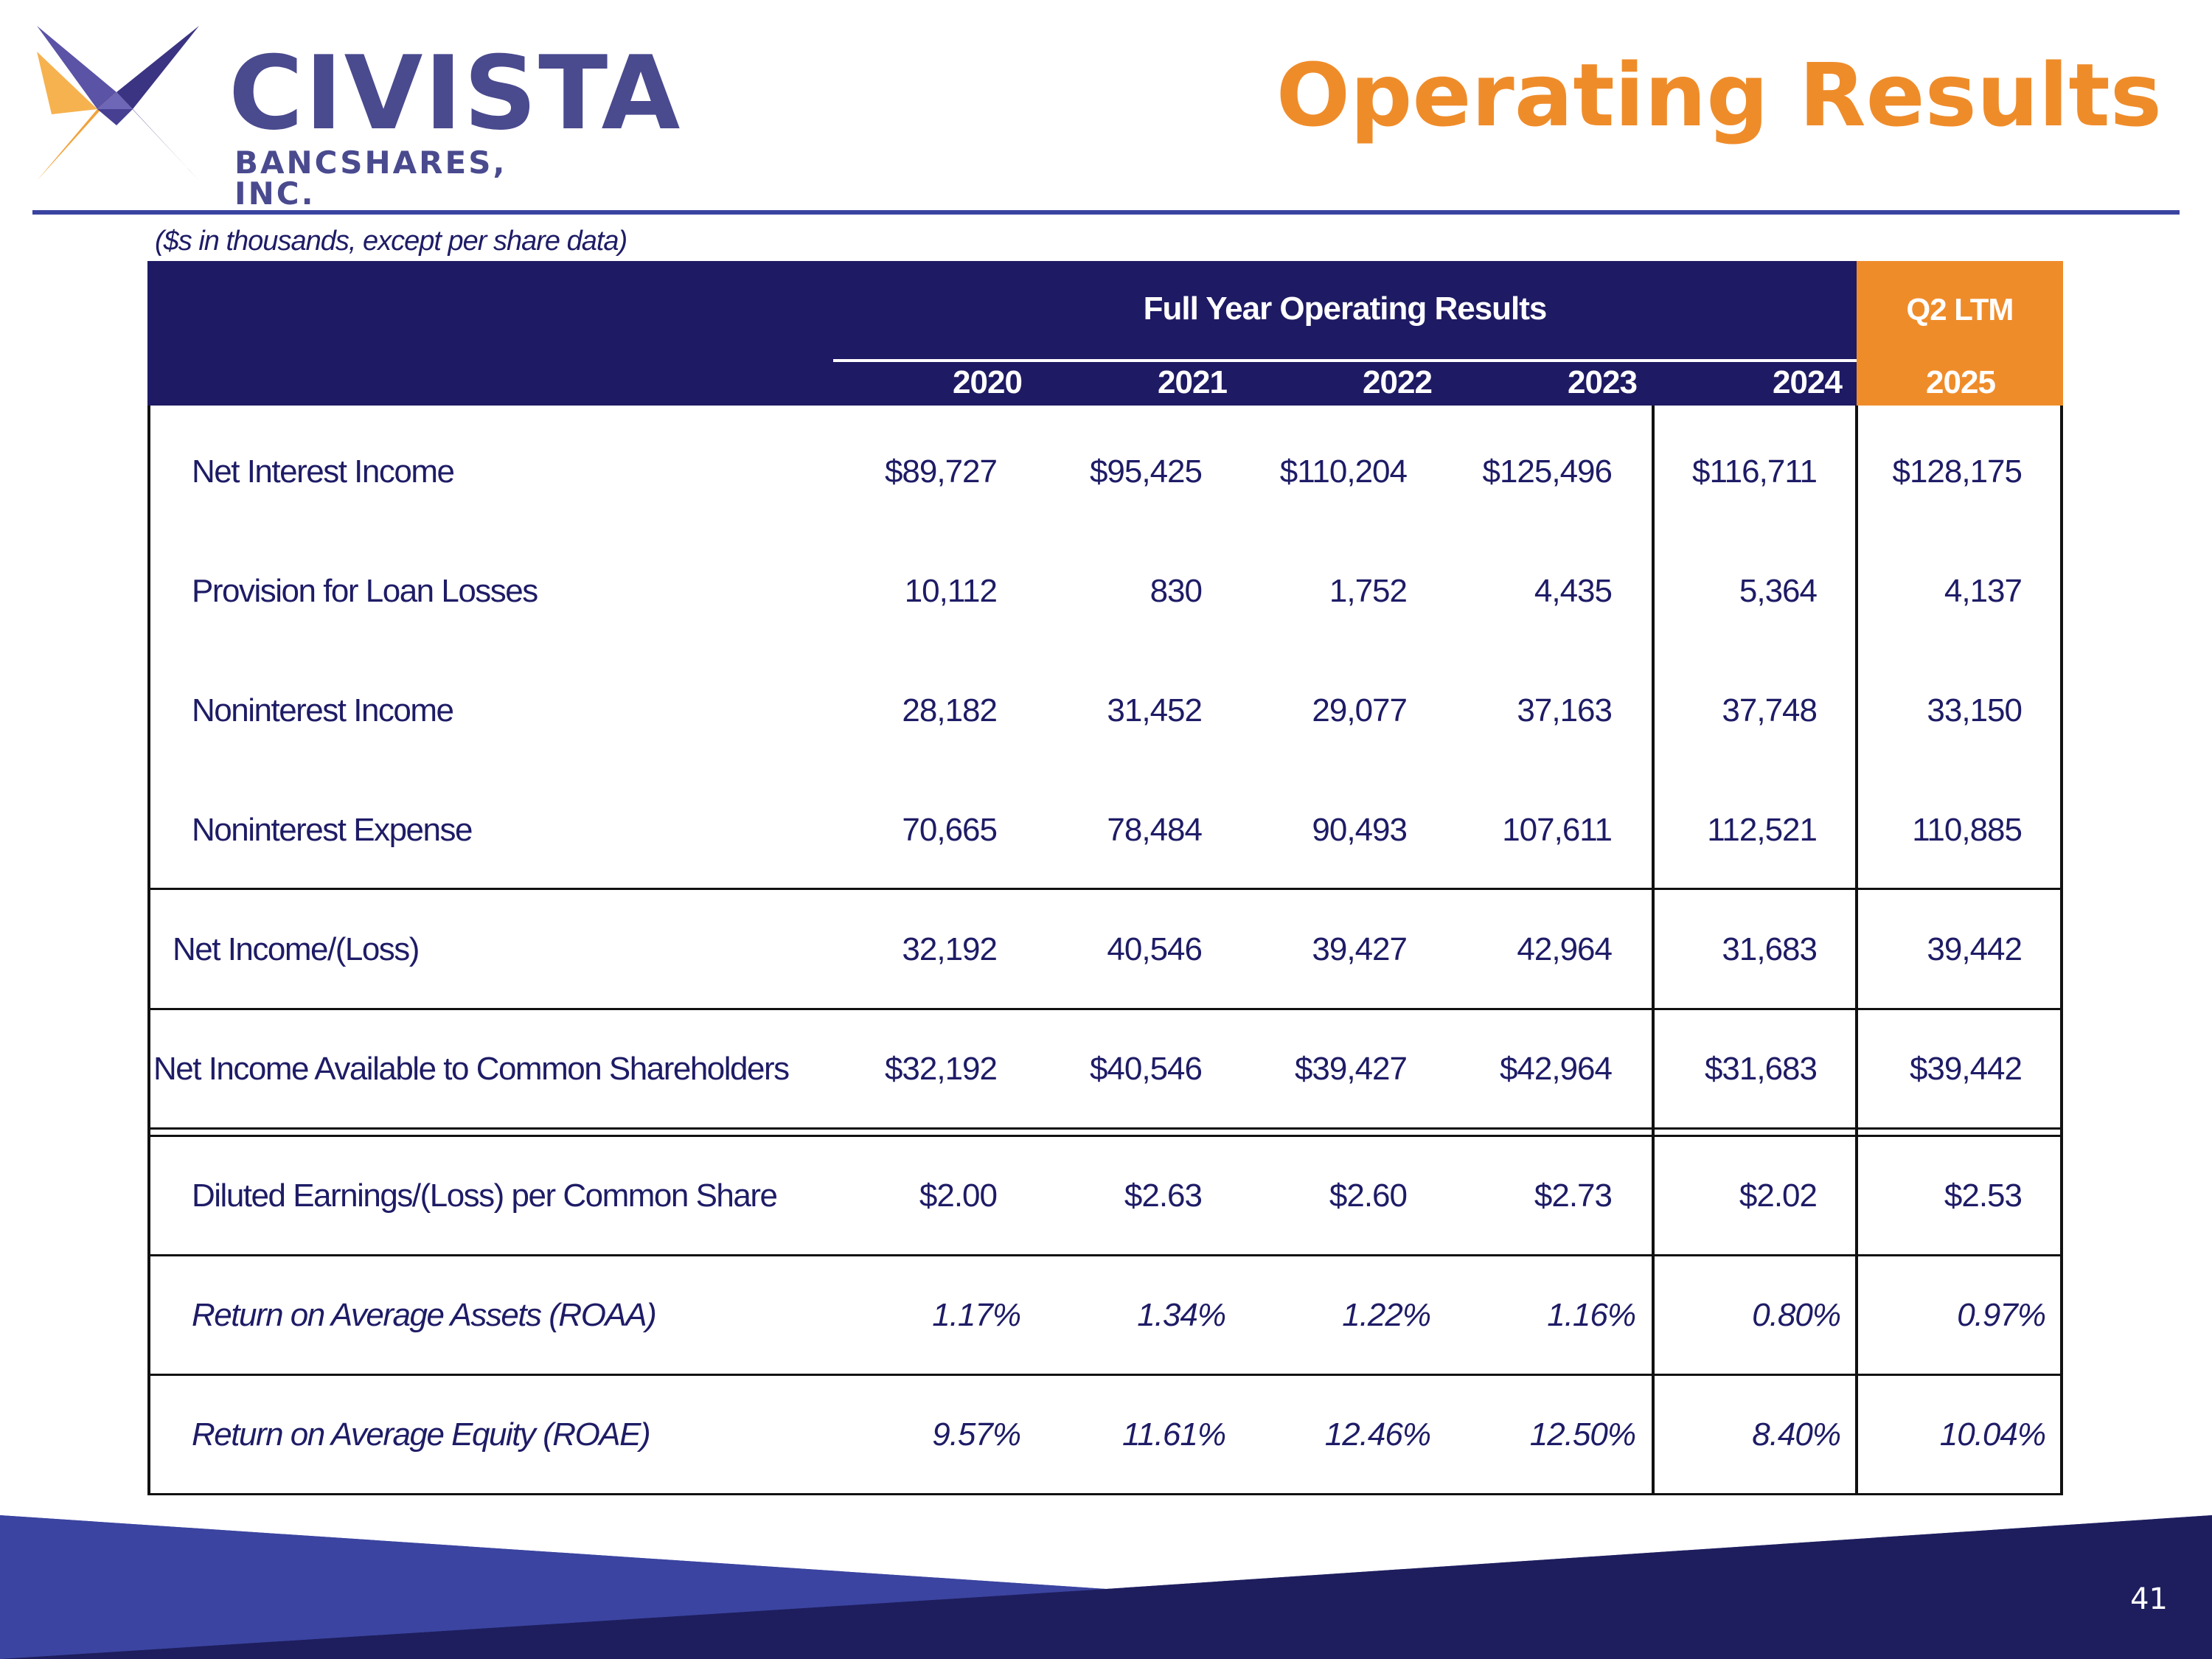  Describe the element at coordinates (950, 830) in the screenshot. I see `value-cell: 70,665` at that location.